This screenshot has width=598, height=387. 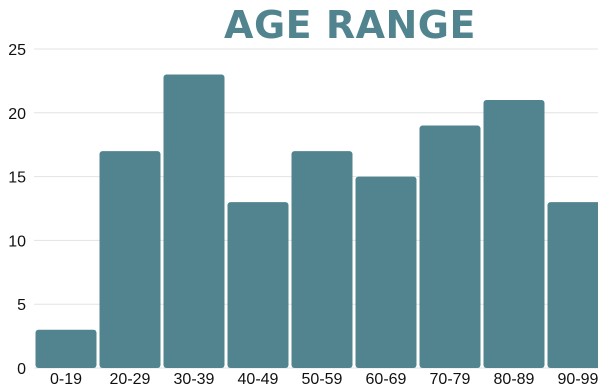 What do you see at coordinates (17, 178) in the screenshot?
I see `y-tick-label: 15` at bounding box center [17, 178].